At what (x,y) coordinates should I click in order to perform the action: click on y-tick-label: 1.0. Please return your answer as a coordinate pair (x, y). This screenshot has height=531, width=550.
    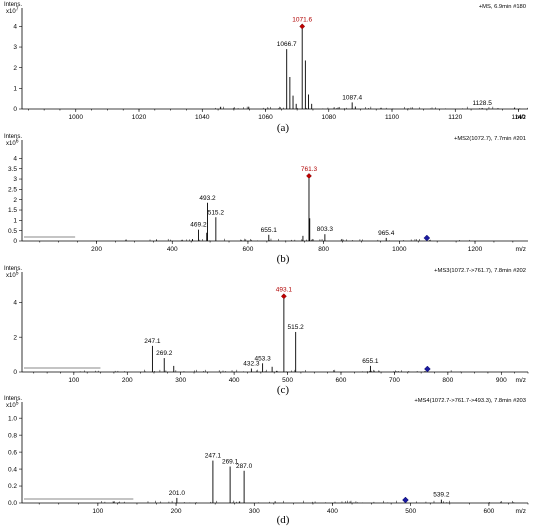
    Looking at the image, I should click on (12, 418).